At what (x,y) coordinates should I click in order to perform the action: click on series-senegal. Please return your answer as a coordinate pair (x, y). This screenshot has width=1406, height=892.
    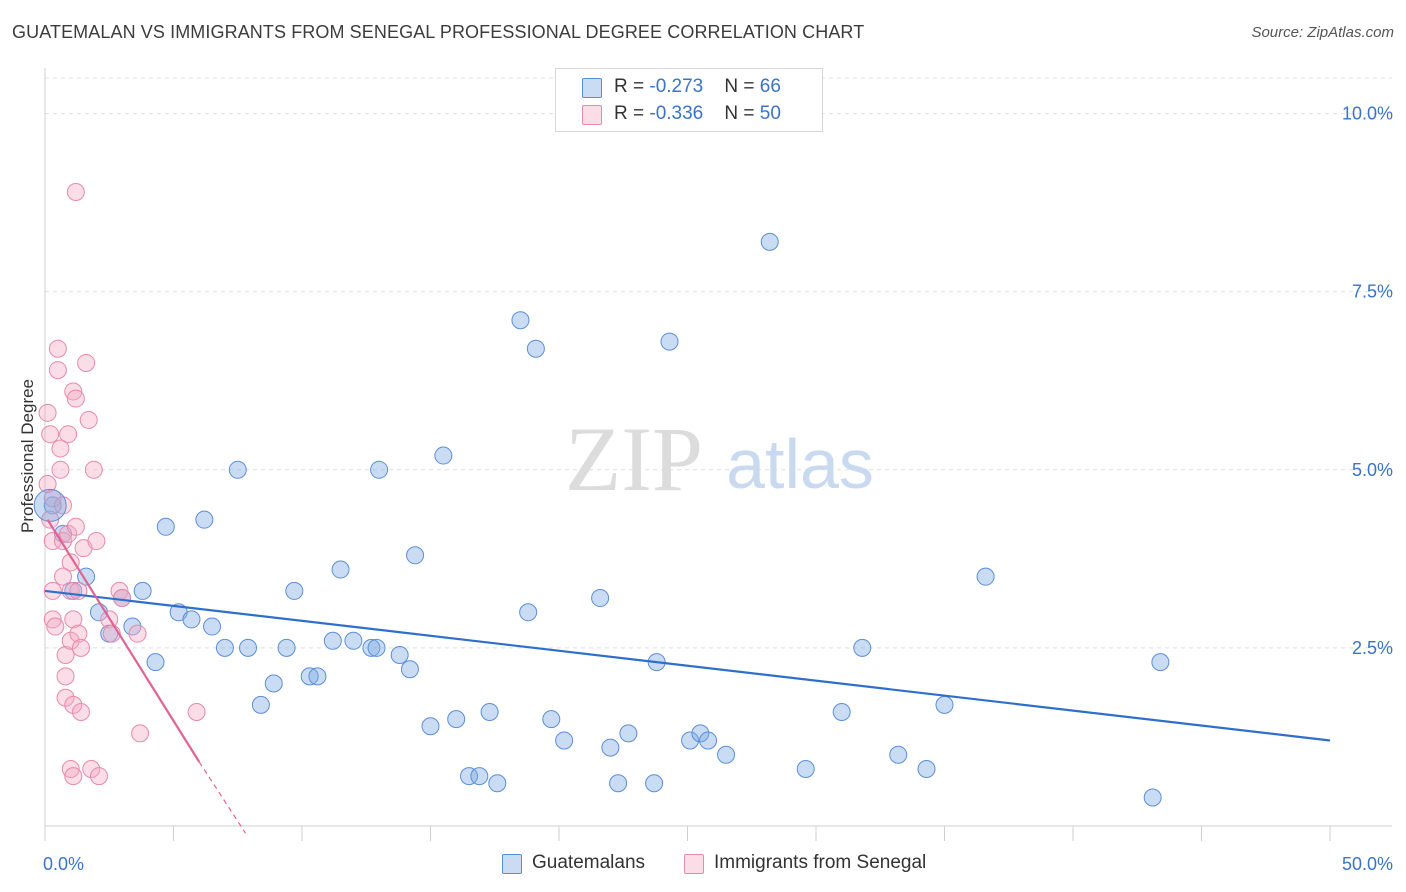
    Looking at the image, I should click on (122, 484).